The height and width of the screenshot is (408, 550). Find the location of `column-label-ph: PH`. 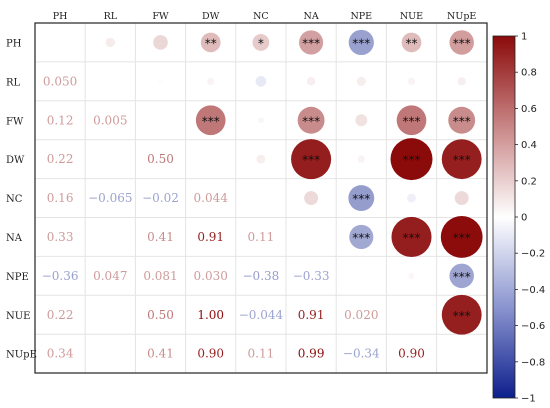

column-label-ph: PH is located at coordinates (60, 16).